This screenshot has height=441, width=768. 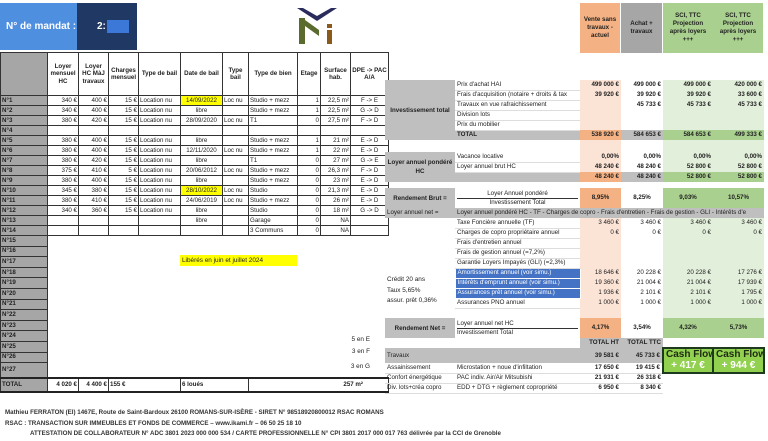 I want to click on lot-etage, so click(x=309, y=130).